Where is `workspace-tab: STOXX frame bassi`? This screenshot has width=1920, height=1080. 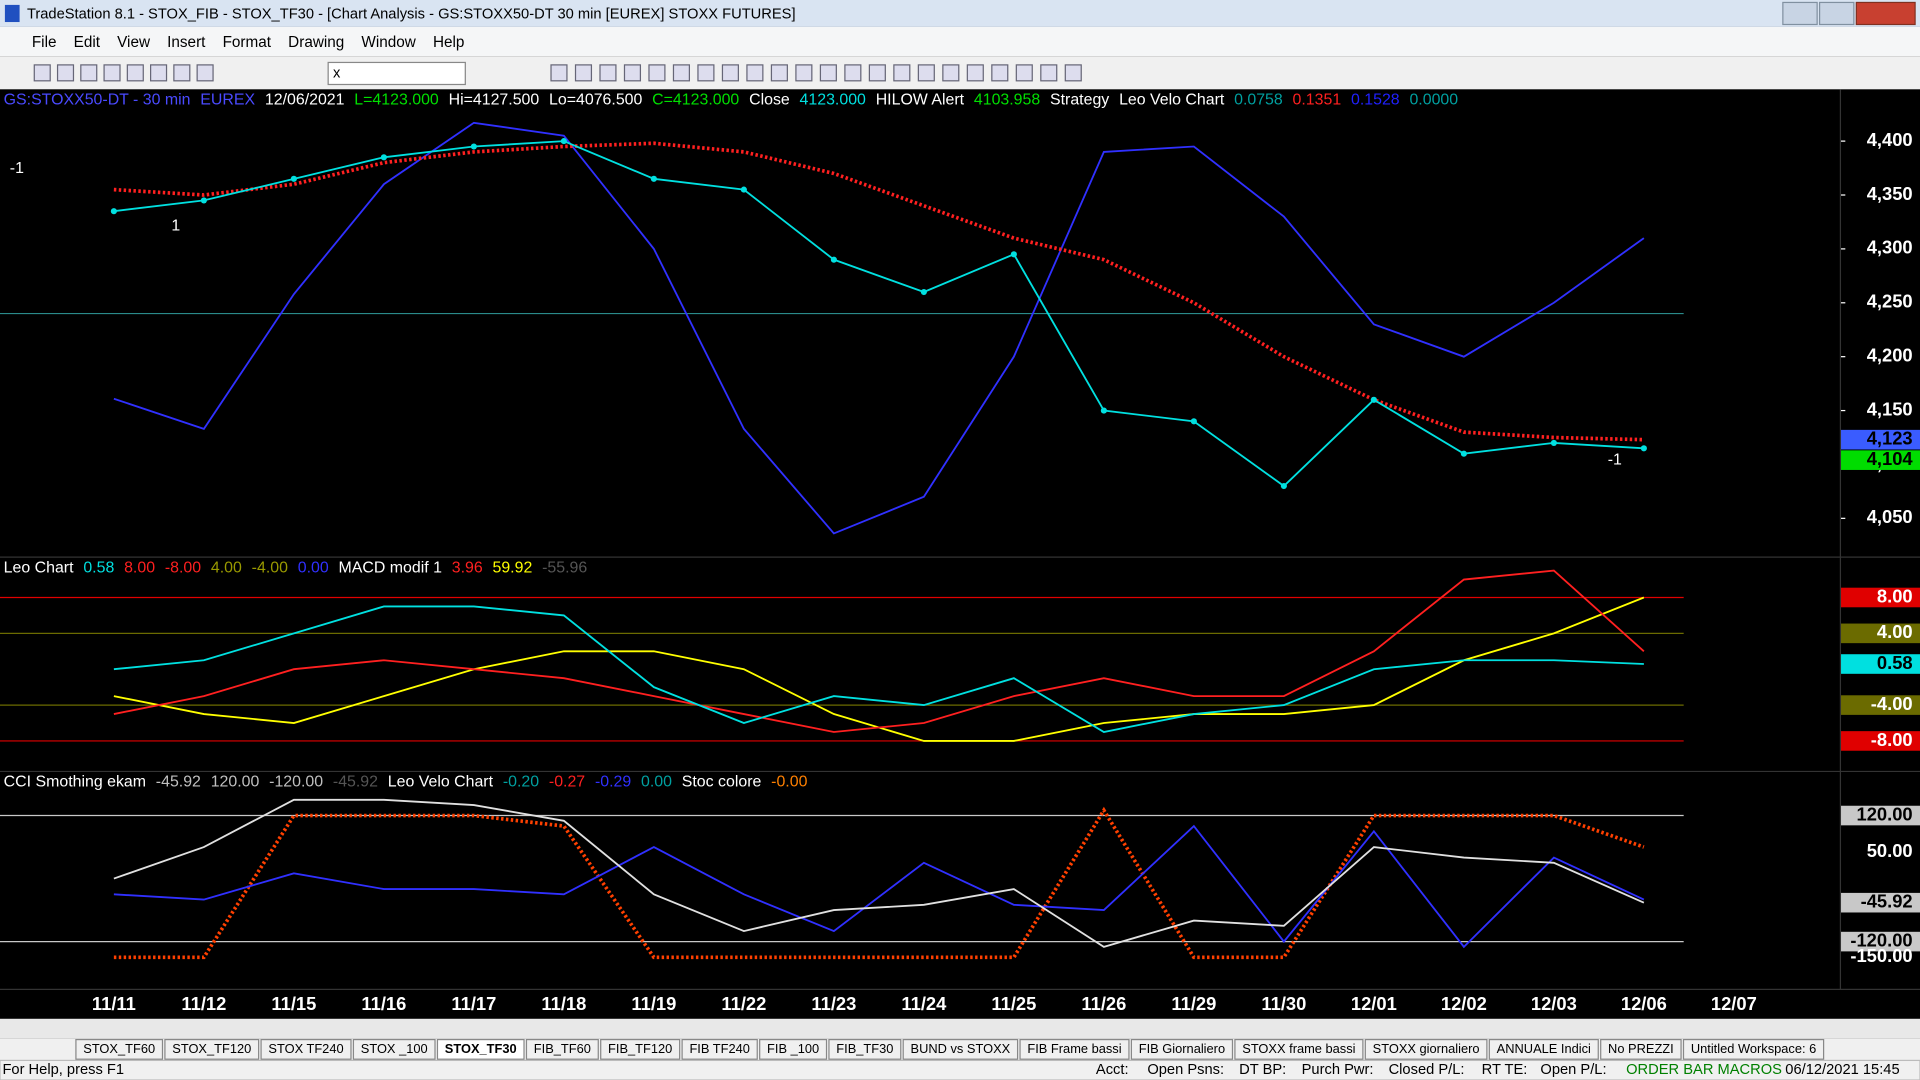 workspace-tab: STOXX frame bassi is located at coordinates (1298, 1048).